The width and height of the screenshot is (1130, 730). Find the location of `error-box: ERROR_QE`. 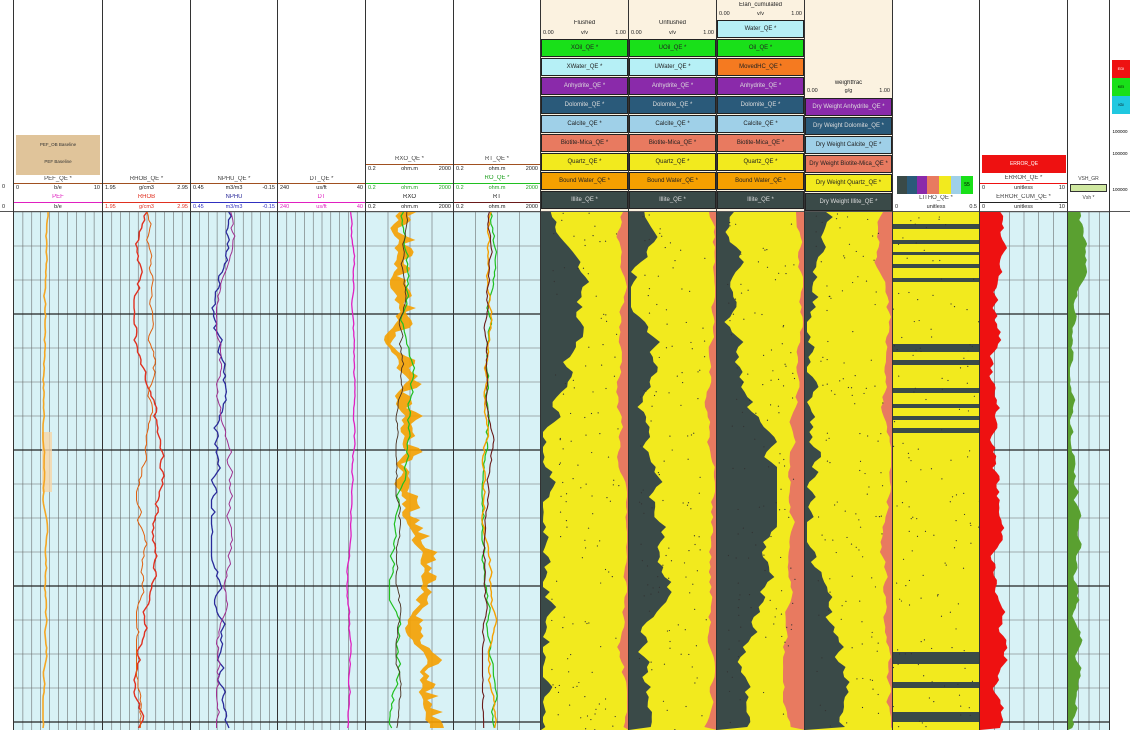

error-box: ERROR_QE is located at coordinates (1024, 164).